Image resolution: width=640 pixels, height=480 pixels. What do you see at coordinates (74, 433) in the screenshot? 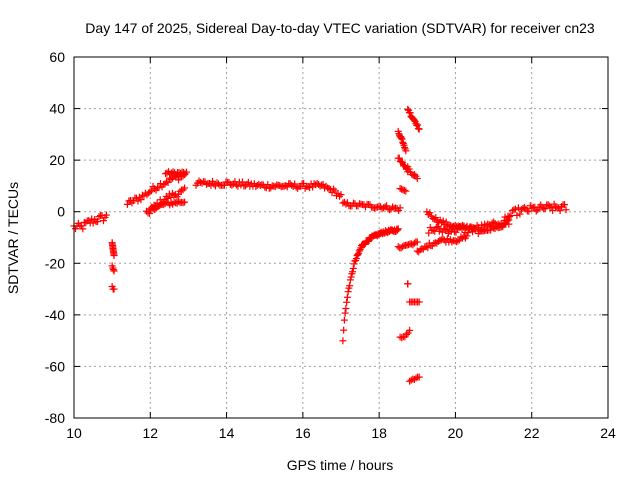
I see `x-tick-label: 10` at bounding box center [74, 433].